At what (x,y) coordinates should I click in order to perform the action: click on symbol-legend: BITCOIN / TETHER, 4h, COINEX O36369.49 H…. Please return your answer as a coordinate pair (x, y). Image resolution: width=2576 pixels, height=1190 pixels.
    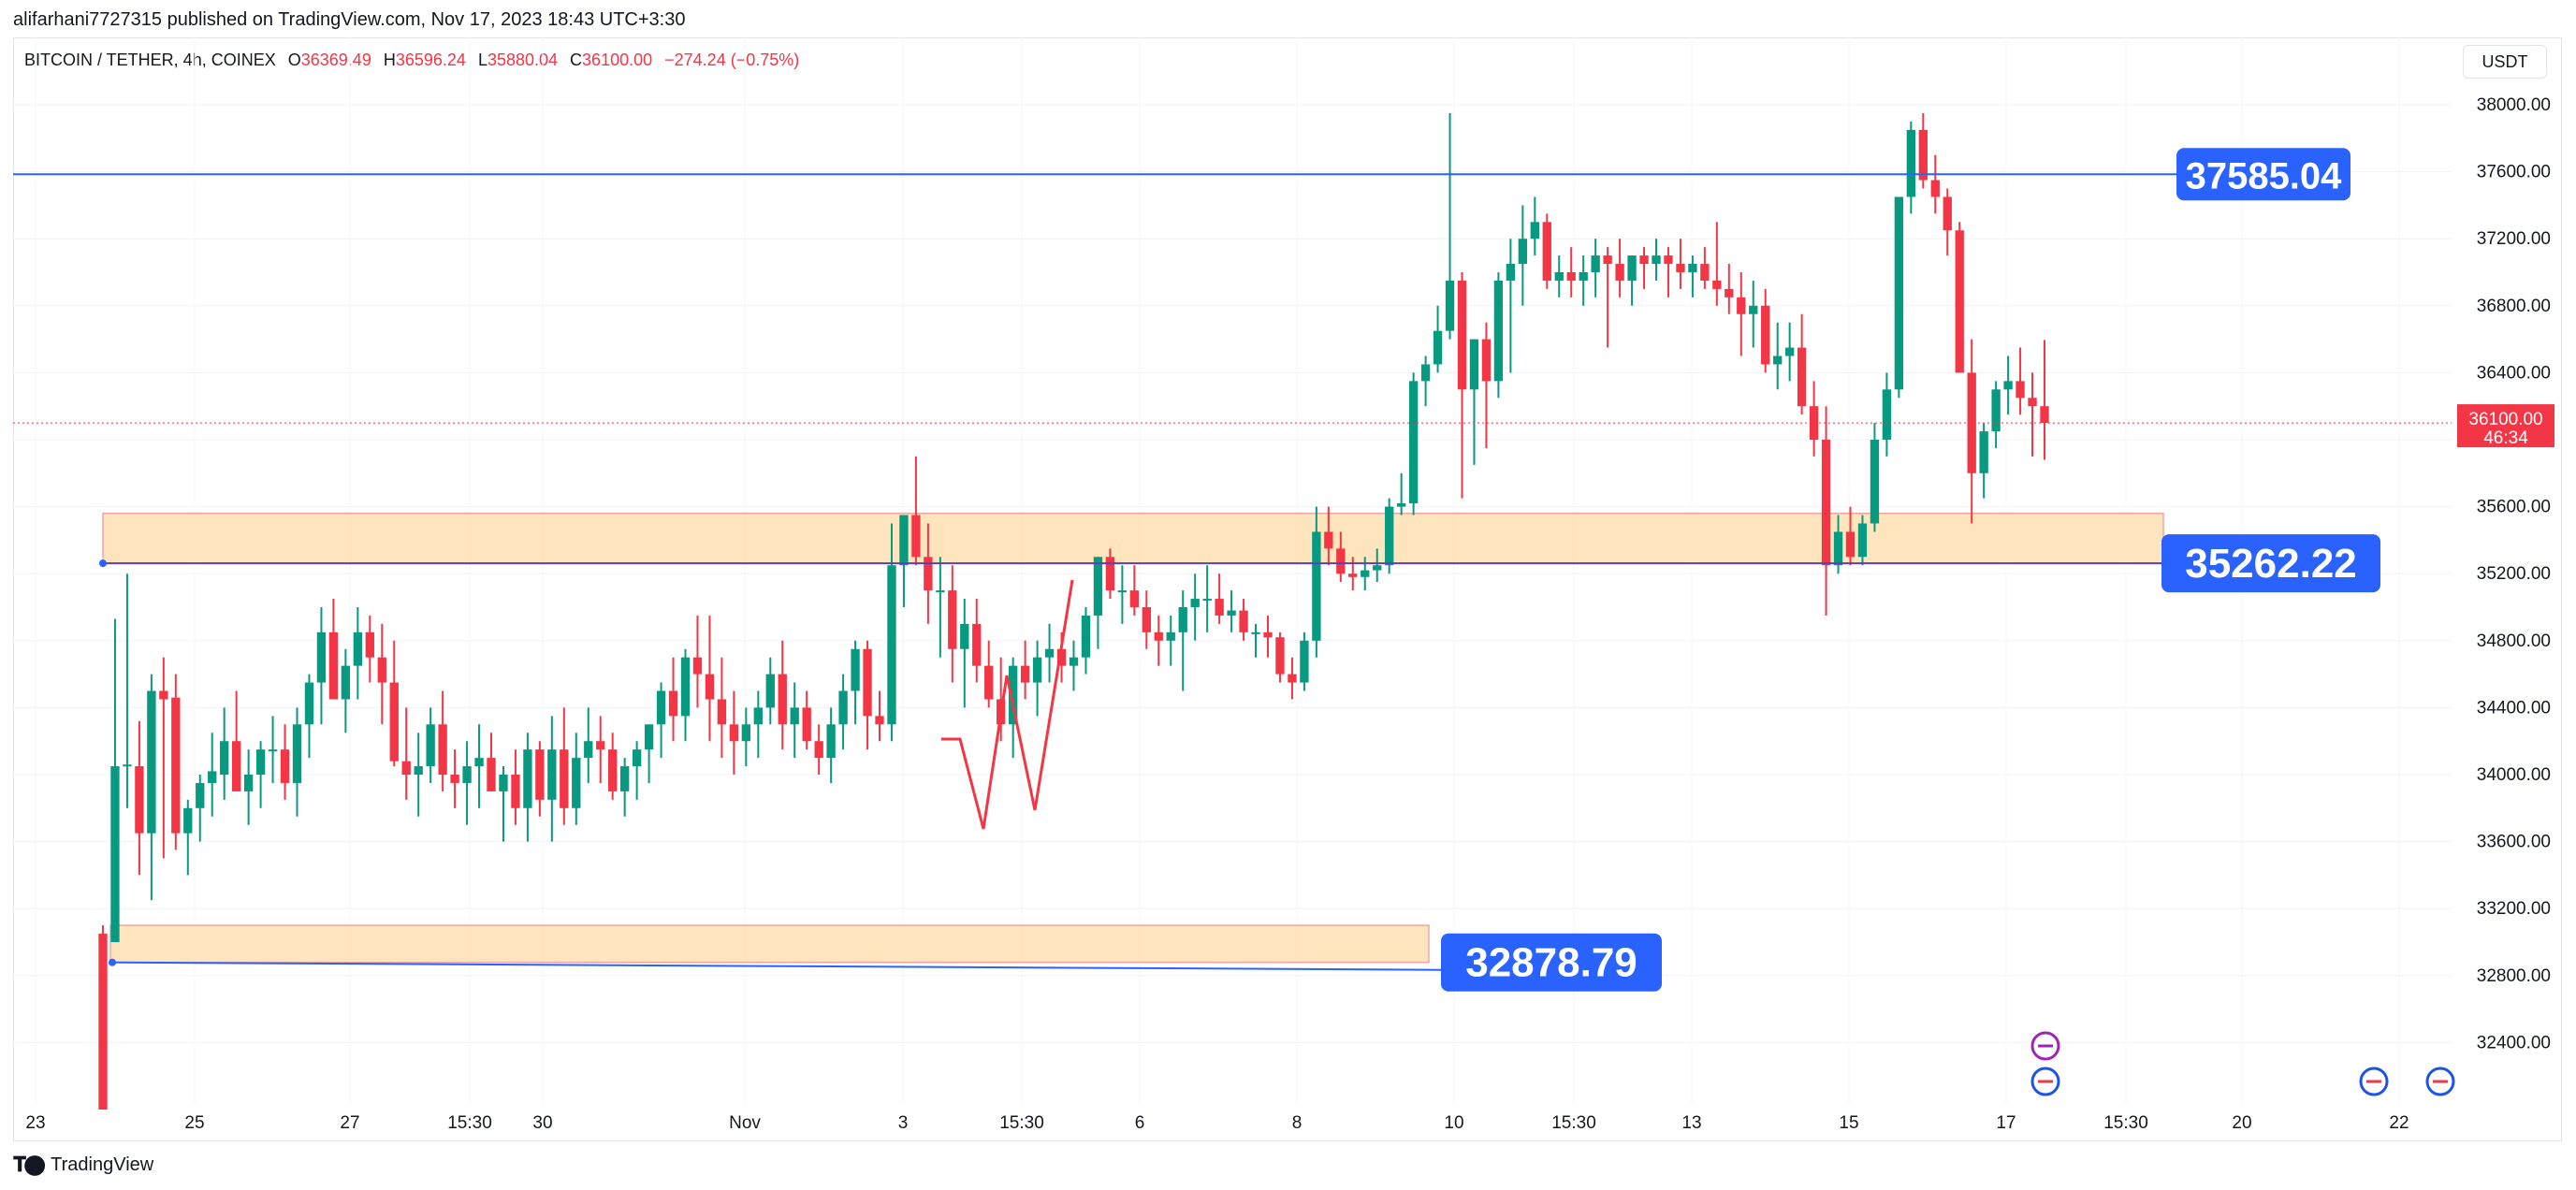
    Looking at the image, I should click on (411, 60).